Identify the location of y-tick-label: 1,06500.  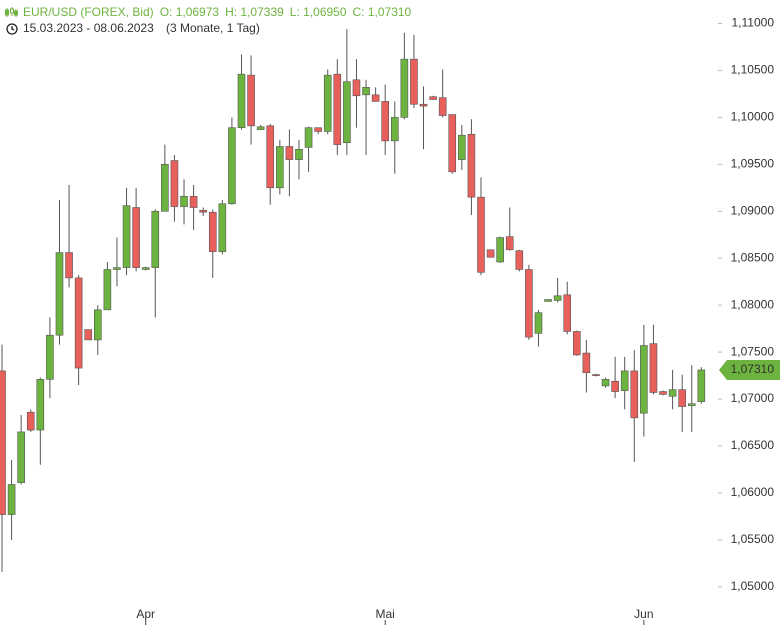
(753, 445).